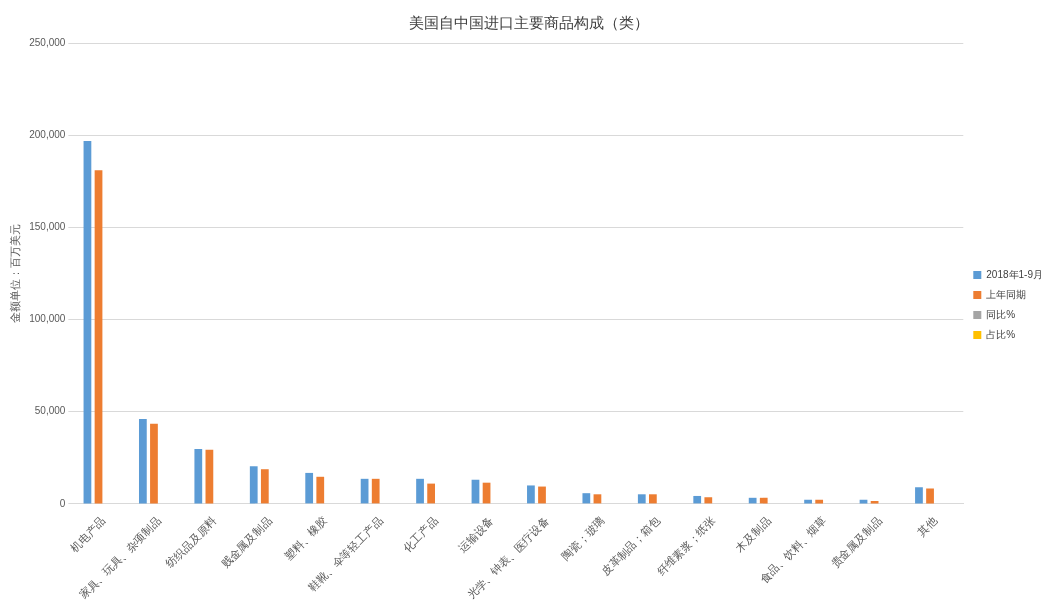 Image resolution: width=1063 pixels, height=610 pixels. What do you see at coordinates (420, 534) in the screenshot?
I see `x-tick-label: 化工产品` at bounding box center [420, 534].